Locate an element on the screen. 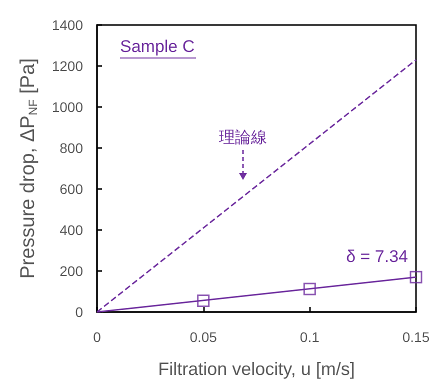 This screenshot has width=435, height=383. y-tick-label: 1200 is located at coordinates (68, 66).